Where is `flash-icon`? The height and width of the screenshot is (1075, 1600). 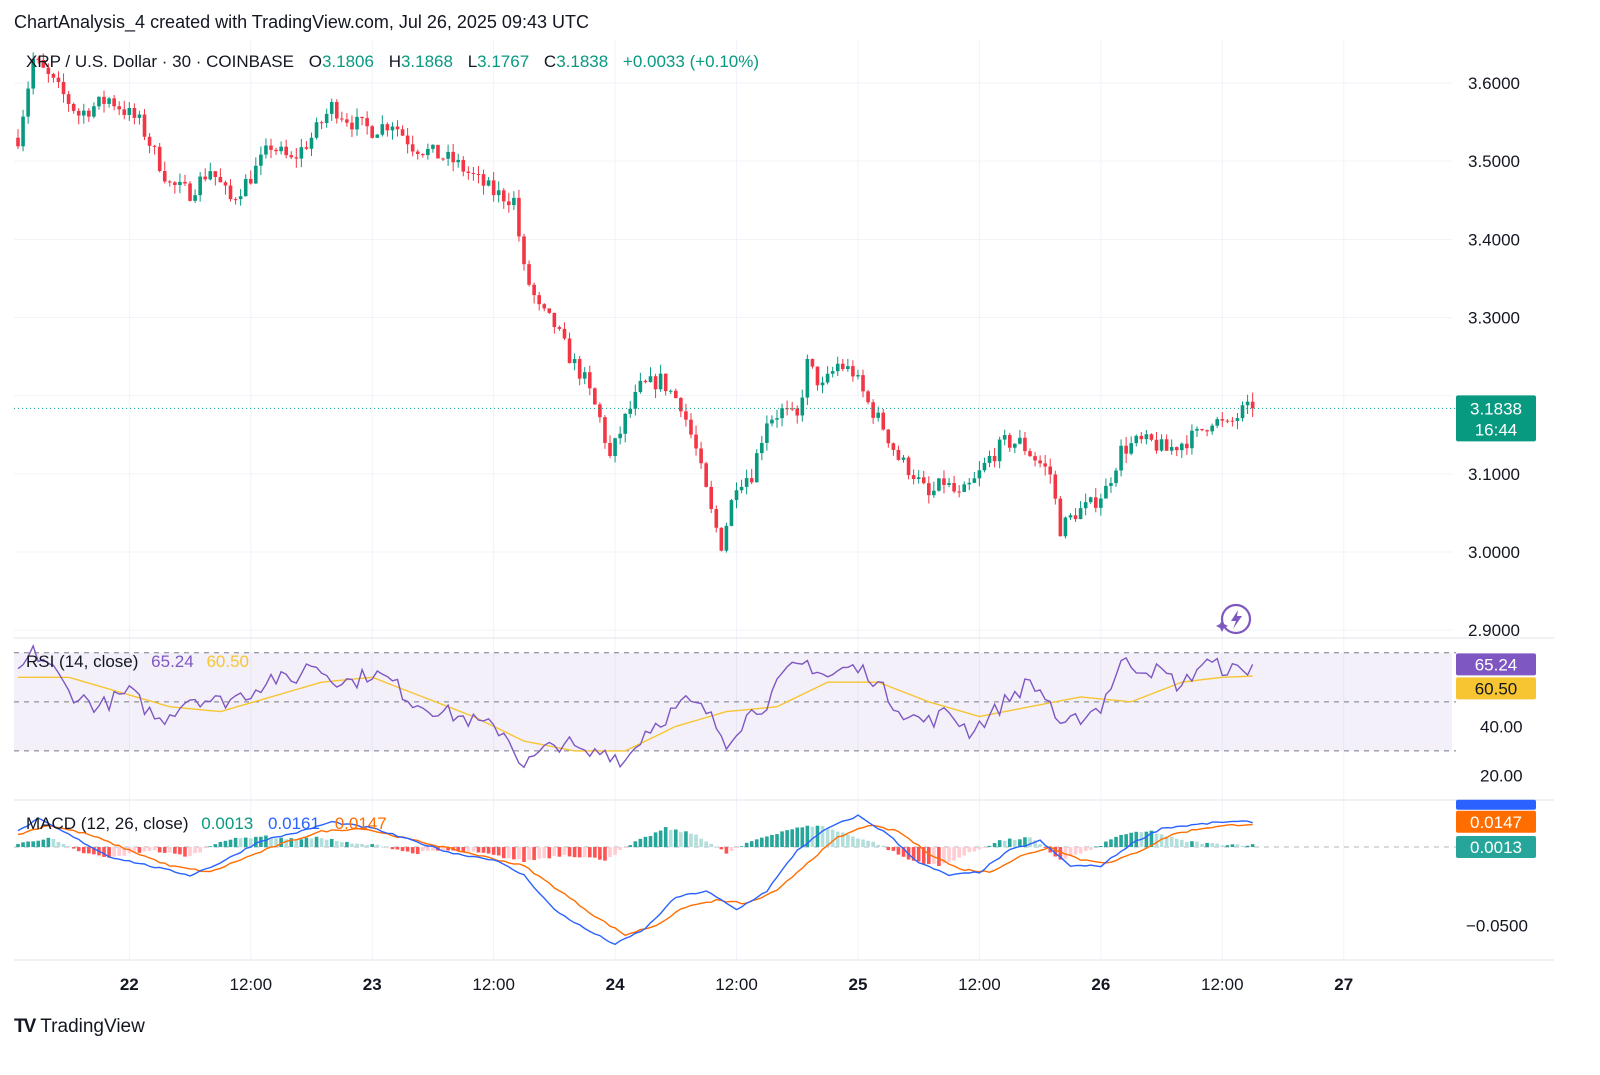
flash-icon is located at coordinates (1234, 619).